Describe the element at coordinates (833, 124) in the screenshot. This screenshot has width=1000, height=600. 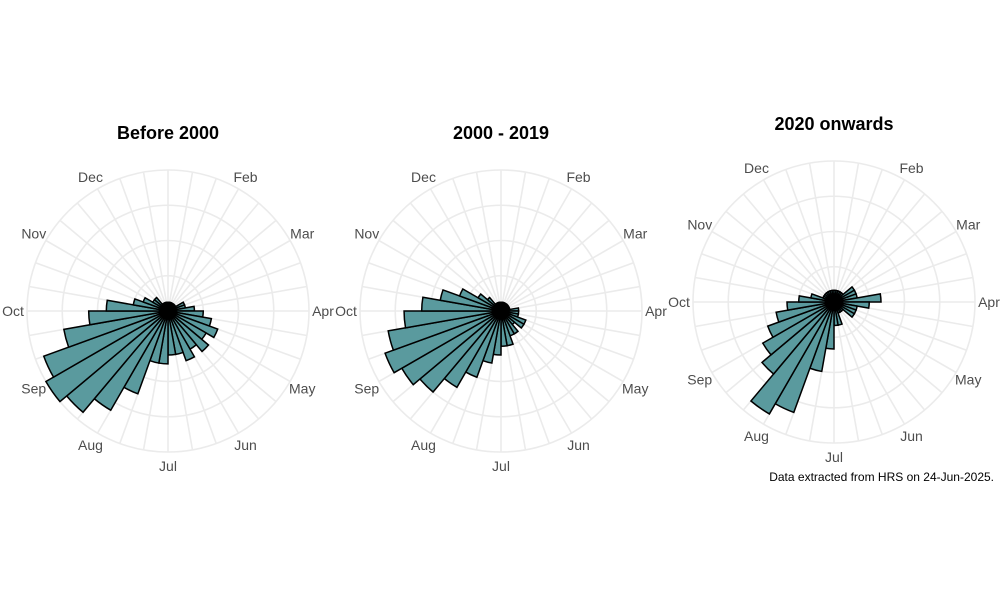
I see `panel-title: 2020 onwards` at that location.